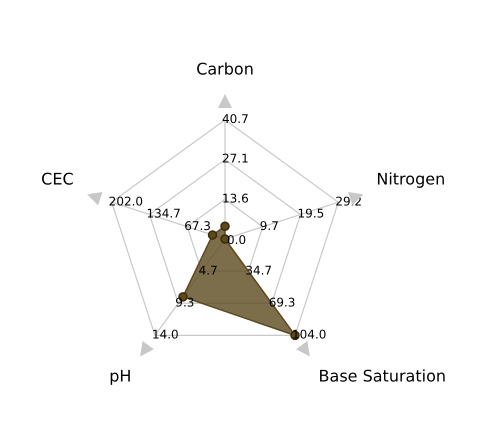 The height and width of the screenshot is (431, 490). I want to click on spoke-label: CEC, so click(57, 178).